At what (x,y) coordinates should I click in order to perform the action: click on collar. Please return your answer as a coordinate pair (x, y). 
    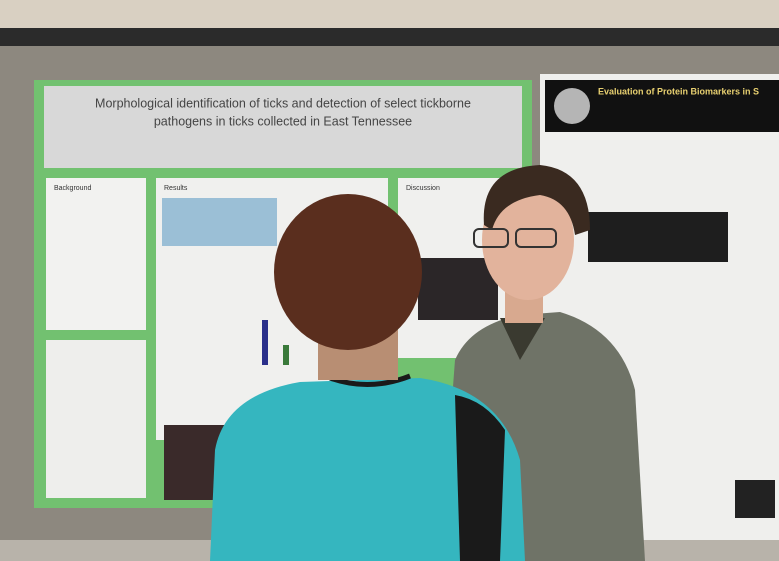
    Looking at the image, I should click on (522, 339).